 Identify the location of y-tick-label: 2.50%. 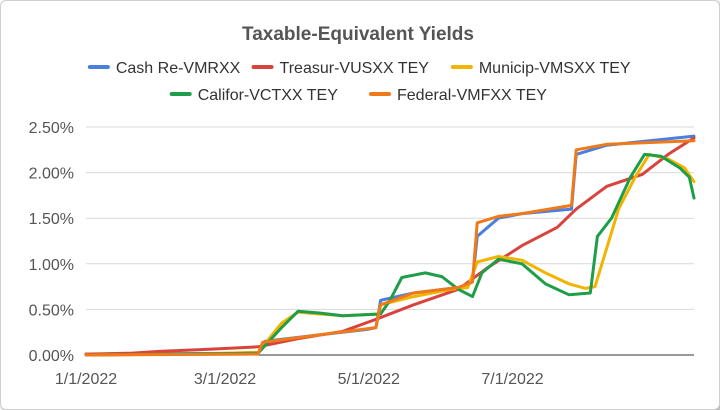
(51, 128).